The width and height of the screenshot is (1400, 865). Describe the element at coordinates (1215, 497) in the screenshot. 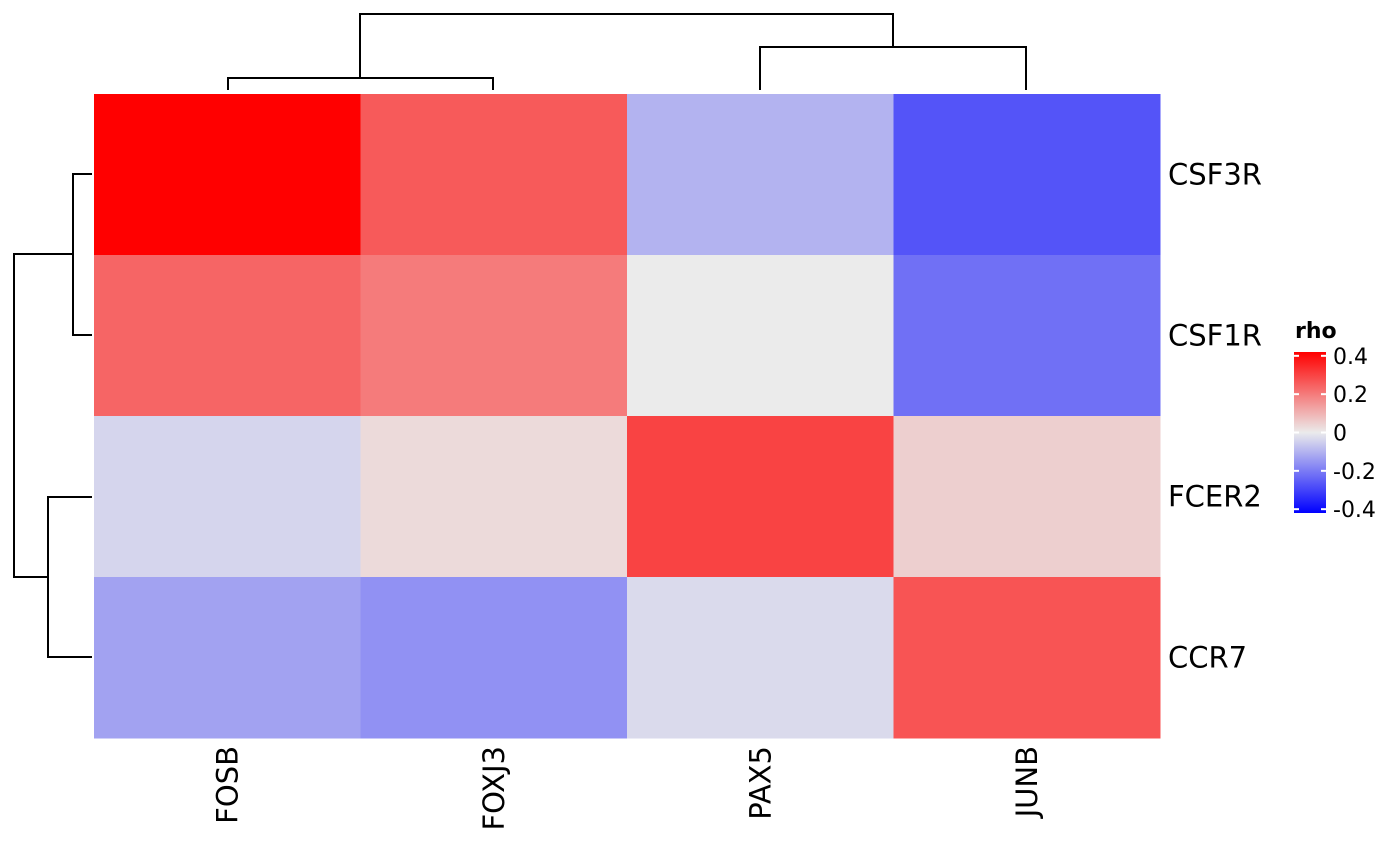

I see `row-label: FCER2` at that location.